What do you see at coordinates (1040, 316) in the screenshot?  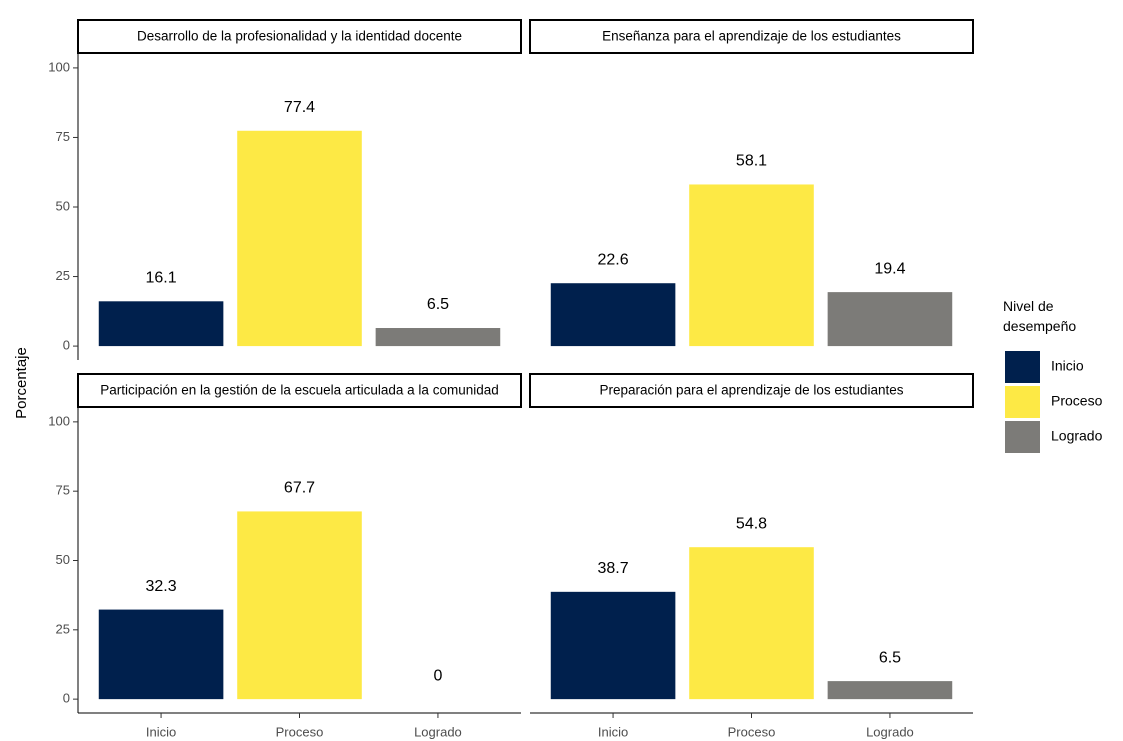 I see `legend-title: Nivel de desempeño` at bounding box center [1040, 316].